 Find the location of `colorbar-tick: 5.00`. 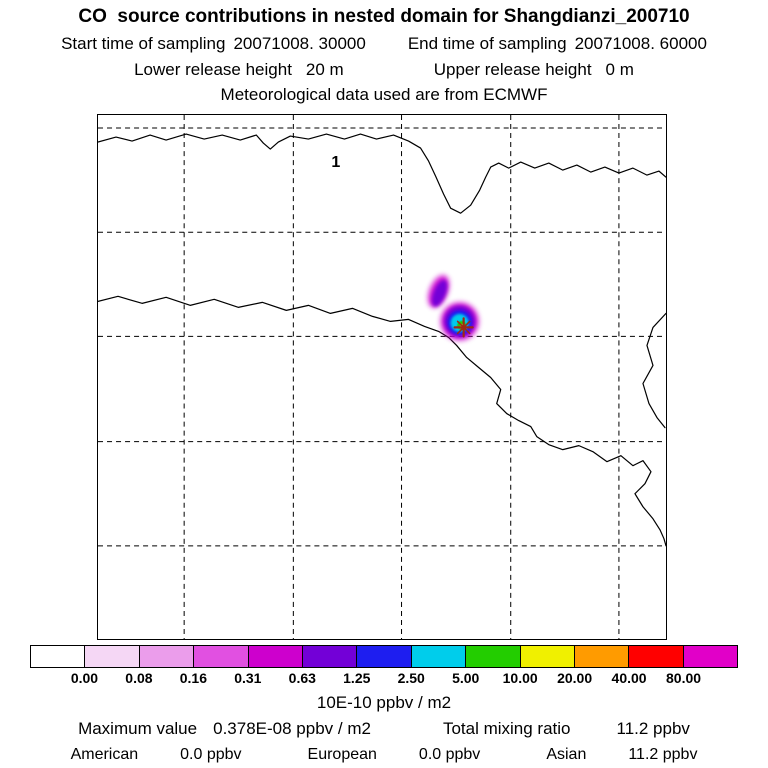

colorbar-tick: 5.00 is located at coordinates (466, 678).